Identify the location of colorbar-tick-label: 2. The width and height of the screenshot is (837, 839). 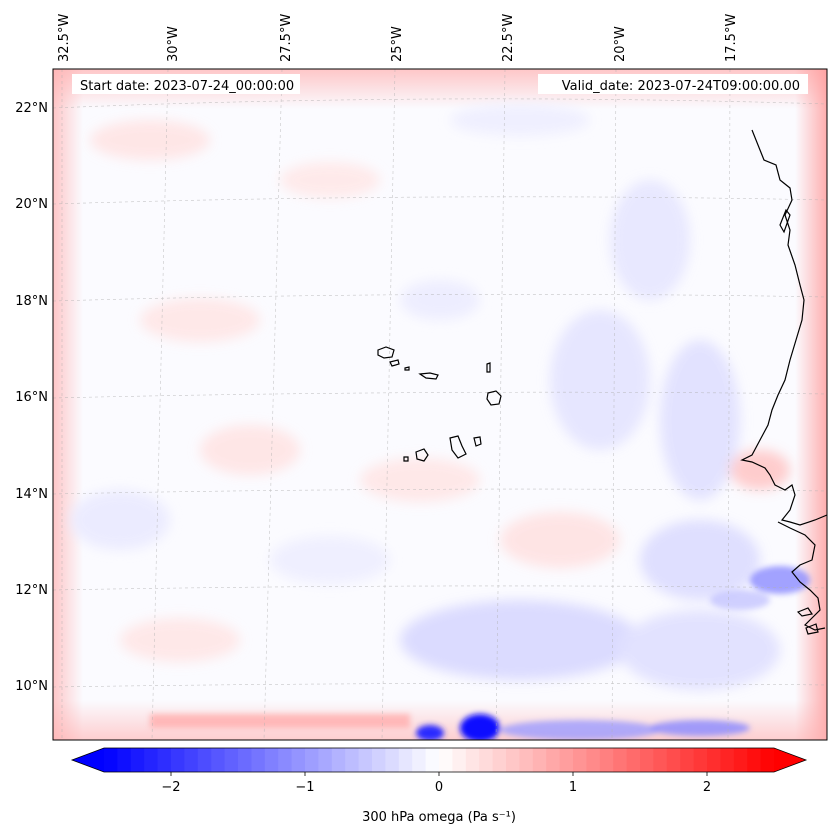
(707, 787).